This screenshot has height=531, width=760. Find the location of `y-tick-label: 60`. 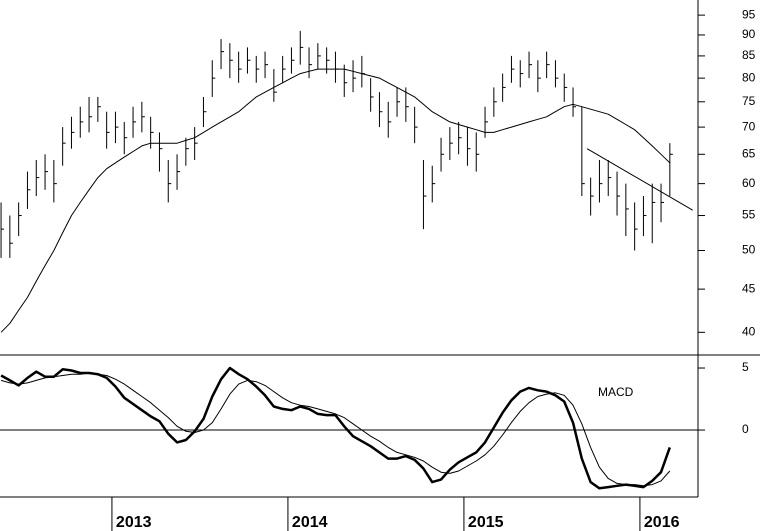

y-tick-label: 60 is located at coordinates (749, 183).